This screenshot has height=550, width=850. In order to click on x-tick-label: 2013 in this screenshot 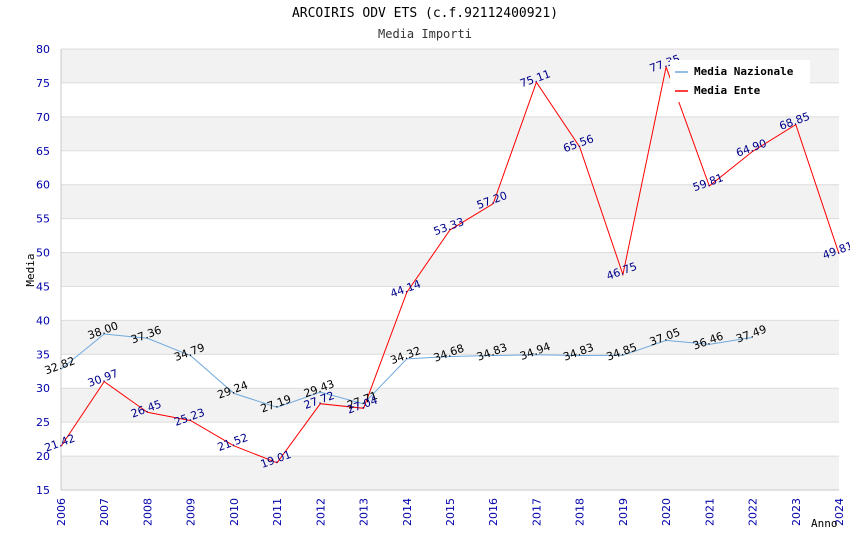, I will do `click(364, 512)`.